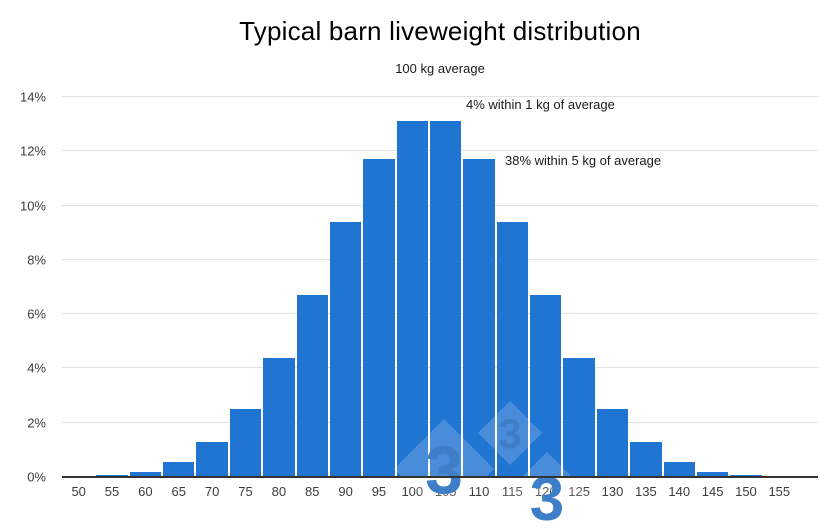 The width and height of the screenshot is (820, 531). I want to click on bar-slot-65: 65, so click(178, 298).